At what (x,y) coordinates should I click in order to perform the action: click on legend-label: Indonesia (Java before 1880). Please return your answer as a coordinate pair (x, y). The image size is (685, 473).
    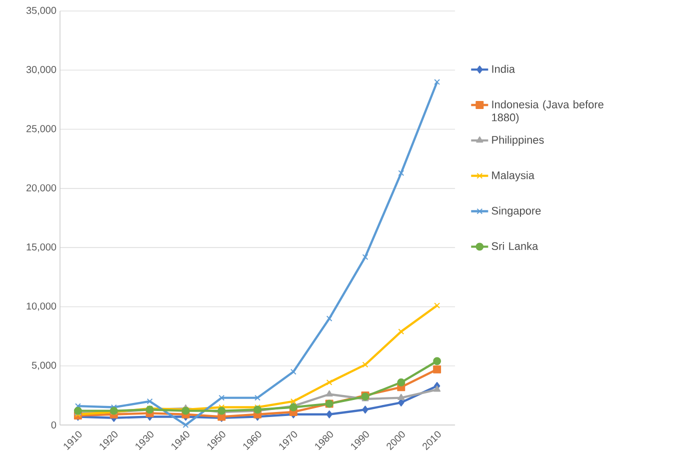
    Looking at the image, I should click on (548, 112).